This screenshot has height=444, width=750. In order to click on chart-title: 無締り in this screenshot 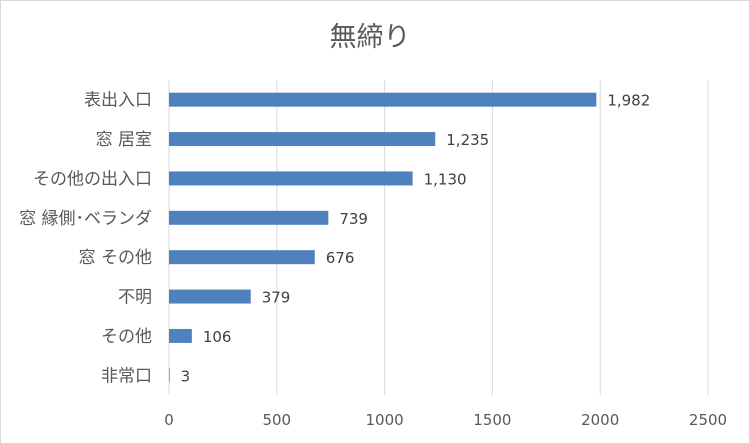, I will do `click(370, 37)`.